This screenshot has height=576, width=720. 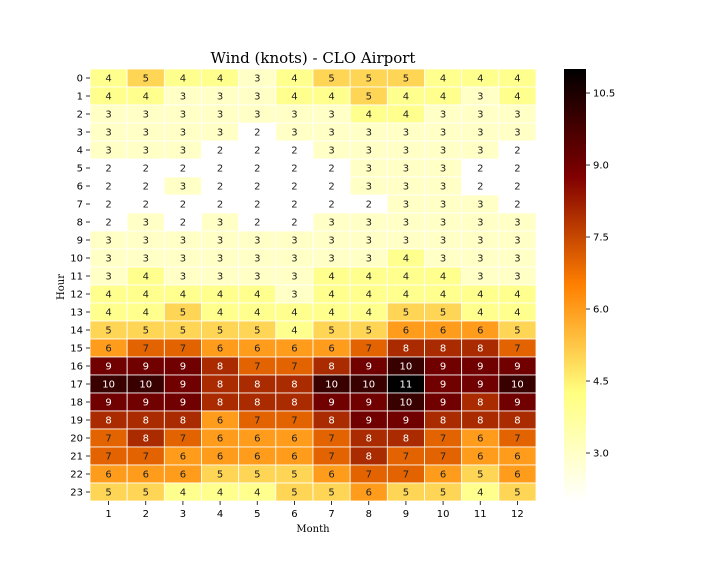 I want to click on y-tick-label: 20, so click(x=76, y=439).